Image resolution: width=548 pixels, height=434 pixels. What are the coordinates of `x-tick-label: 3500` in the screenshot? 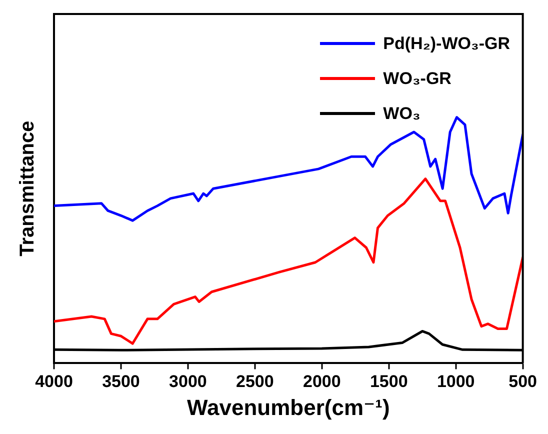 It's located at (121, 382).